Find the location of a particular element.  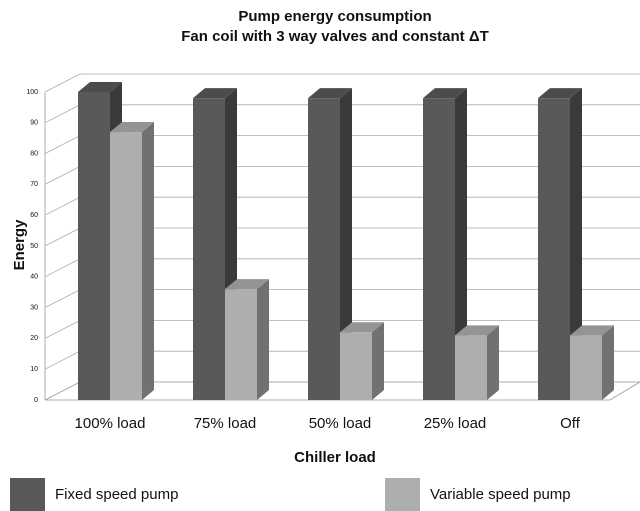

y-tick-label: 90 is located at coordinates (34, 123).